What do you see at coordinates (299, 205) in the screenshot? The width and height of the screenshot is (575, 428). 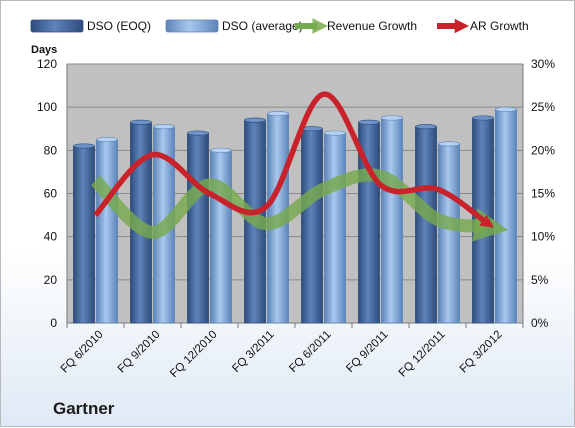 I see `revenue-growth-line` at bounding box center [299, 205].